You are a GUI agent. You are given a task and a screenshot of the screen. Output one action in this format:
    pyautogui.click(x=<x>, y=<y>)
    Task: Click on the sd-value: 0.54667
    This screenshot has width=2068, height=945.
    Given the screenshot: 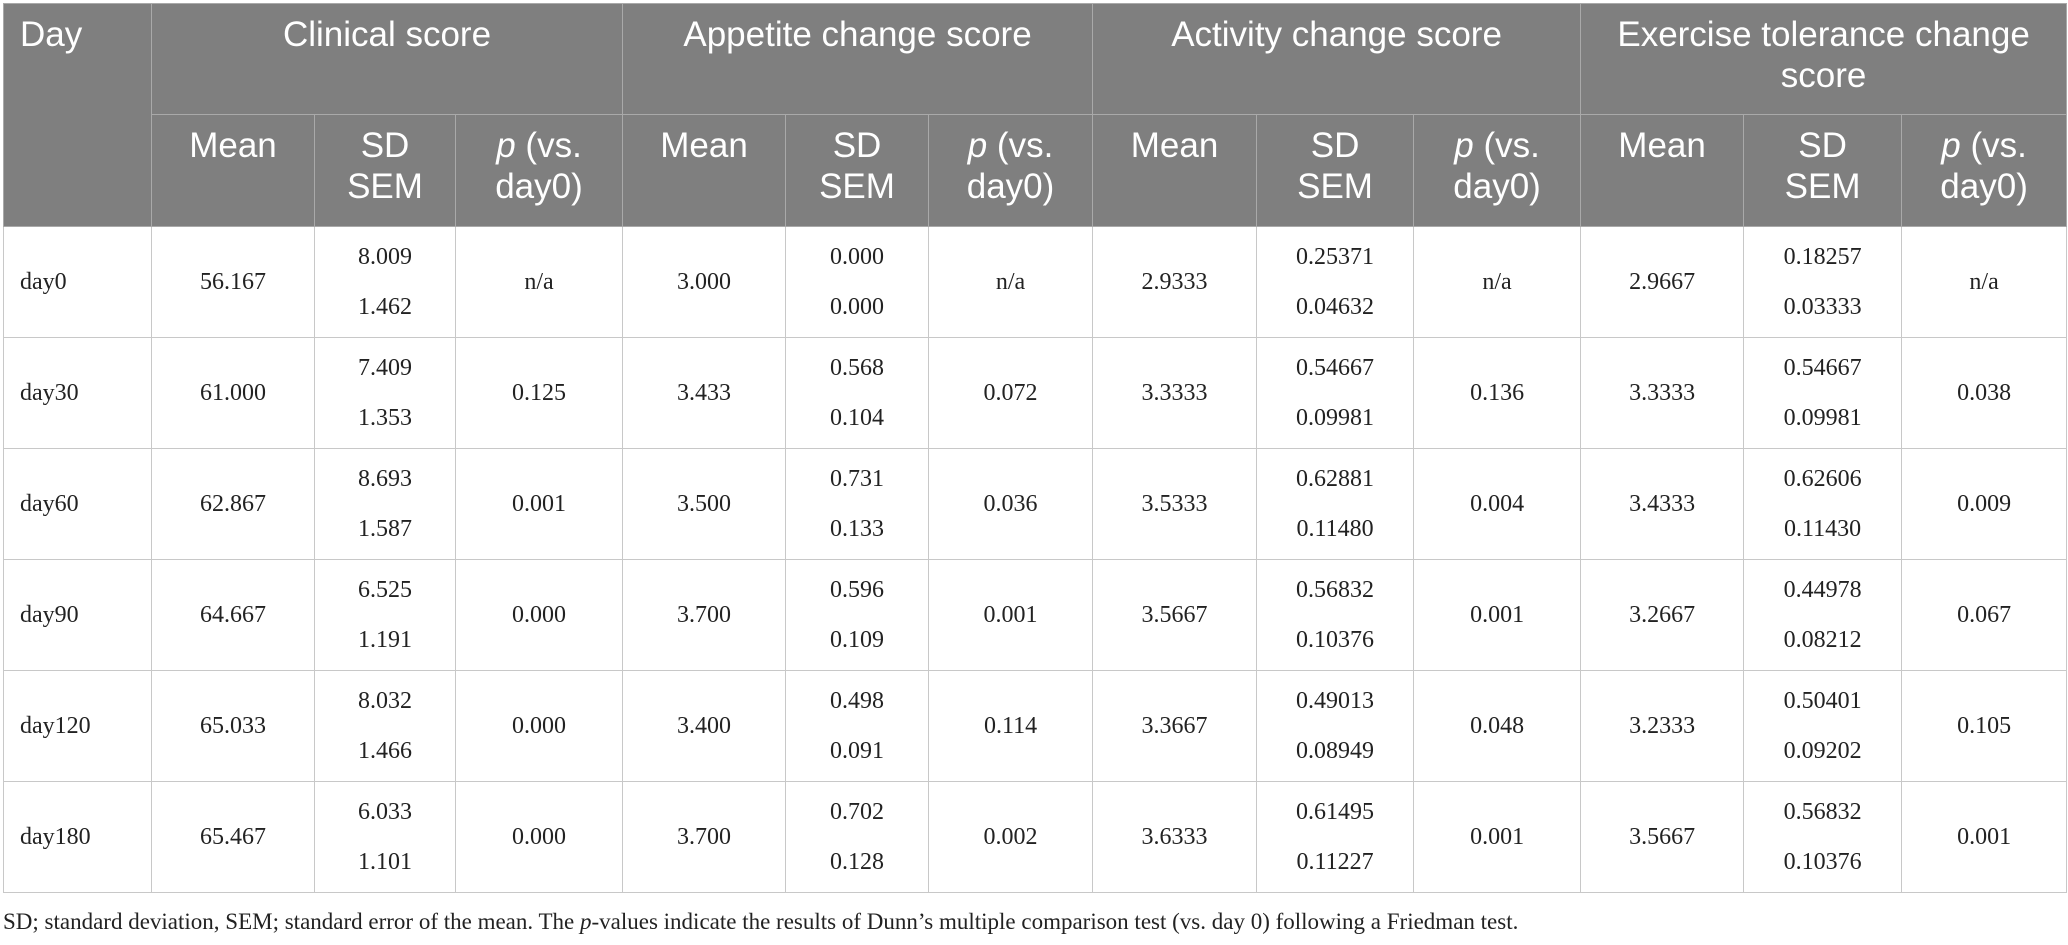 What is the action you would take?
    pyautogui.click(x=1822, y=368)
    